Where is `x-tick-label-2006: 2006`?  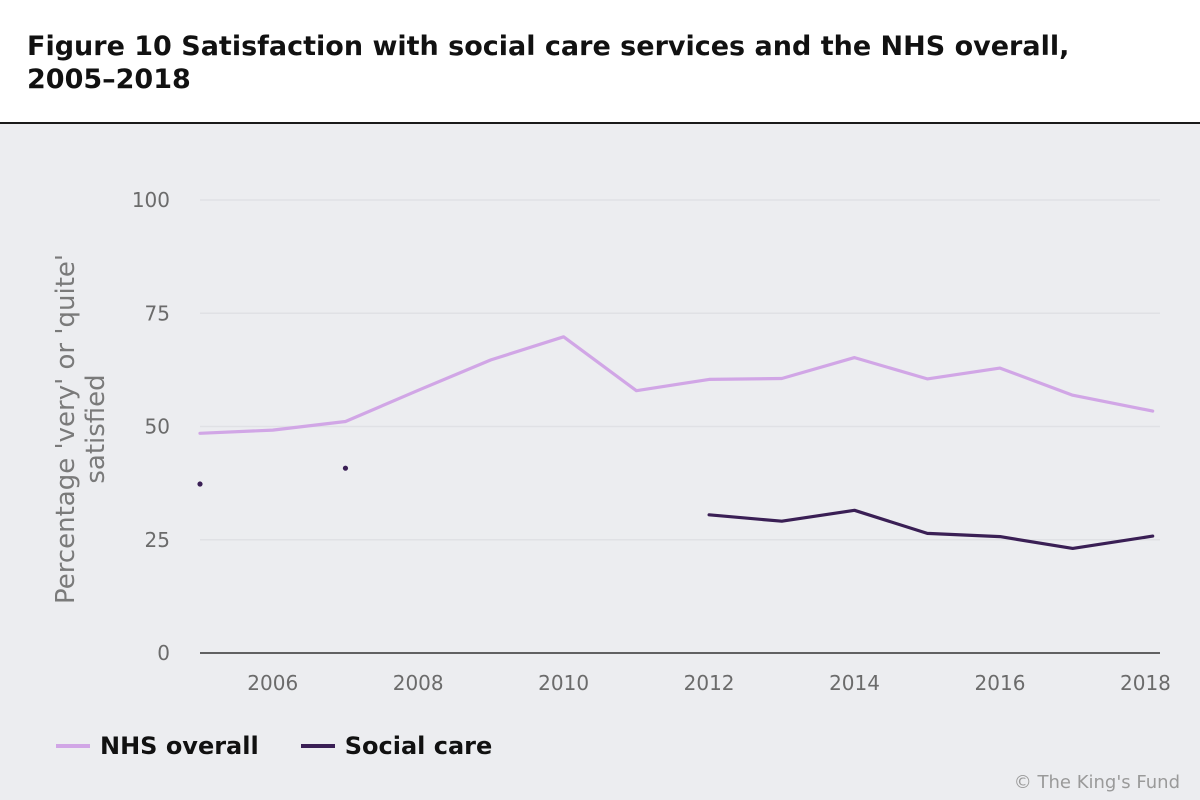
x-tick-label-2006: 2006 is located at coordinates (272, 683).